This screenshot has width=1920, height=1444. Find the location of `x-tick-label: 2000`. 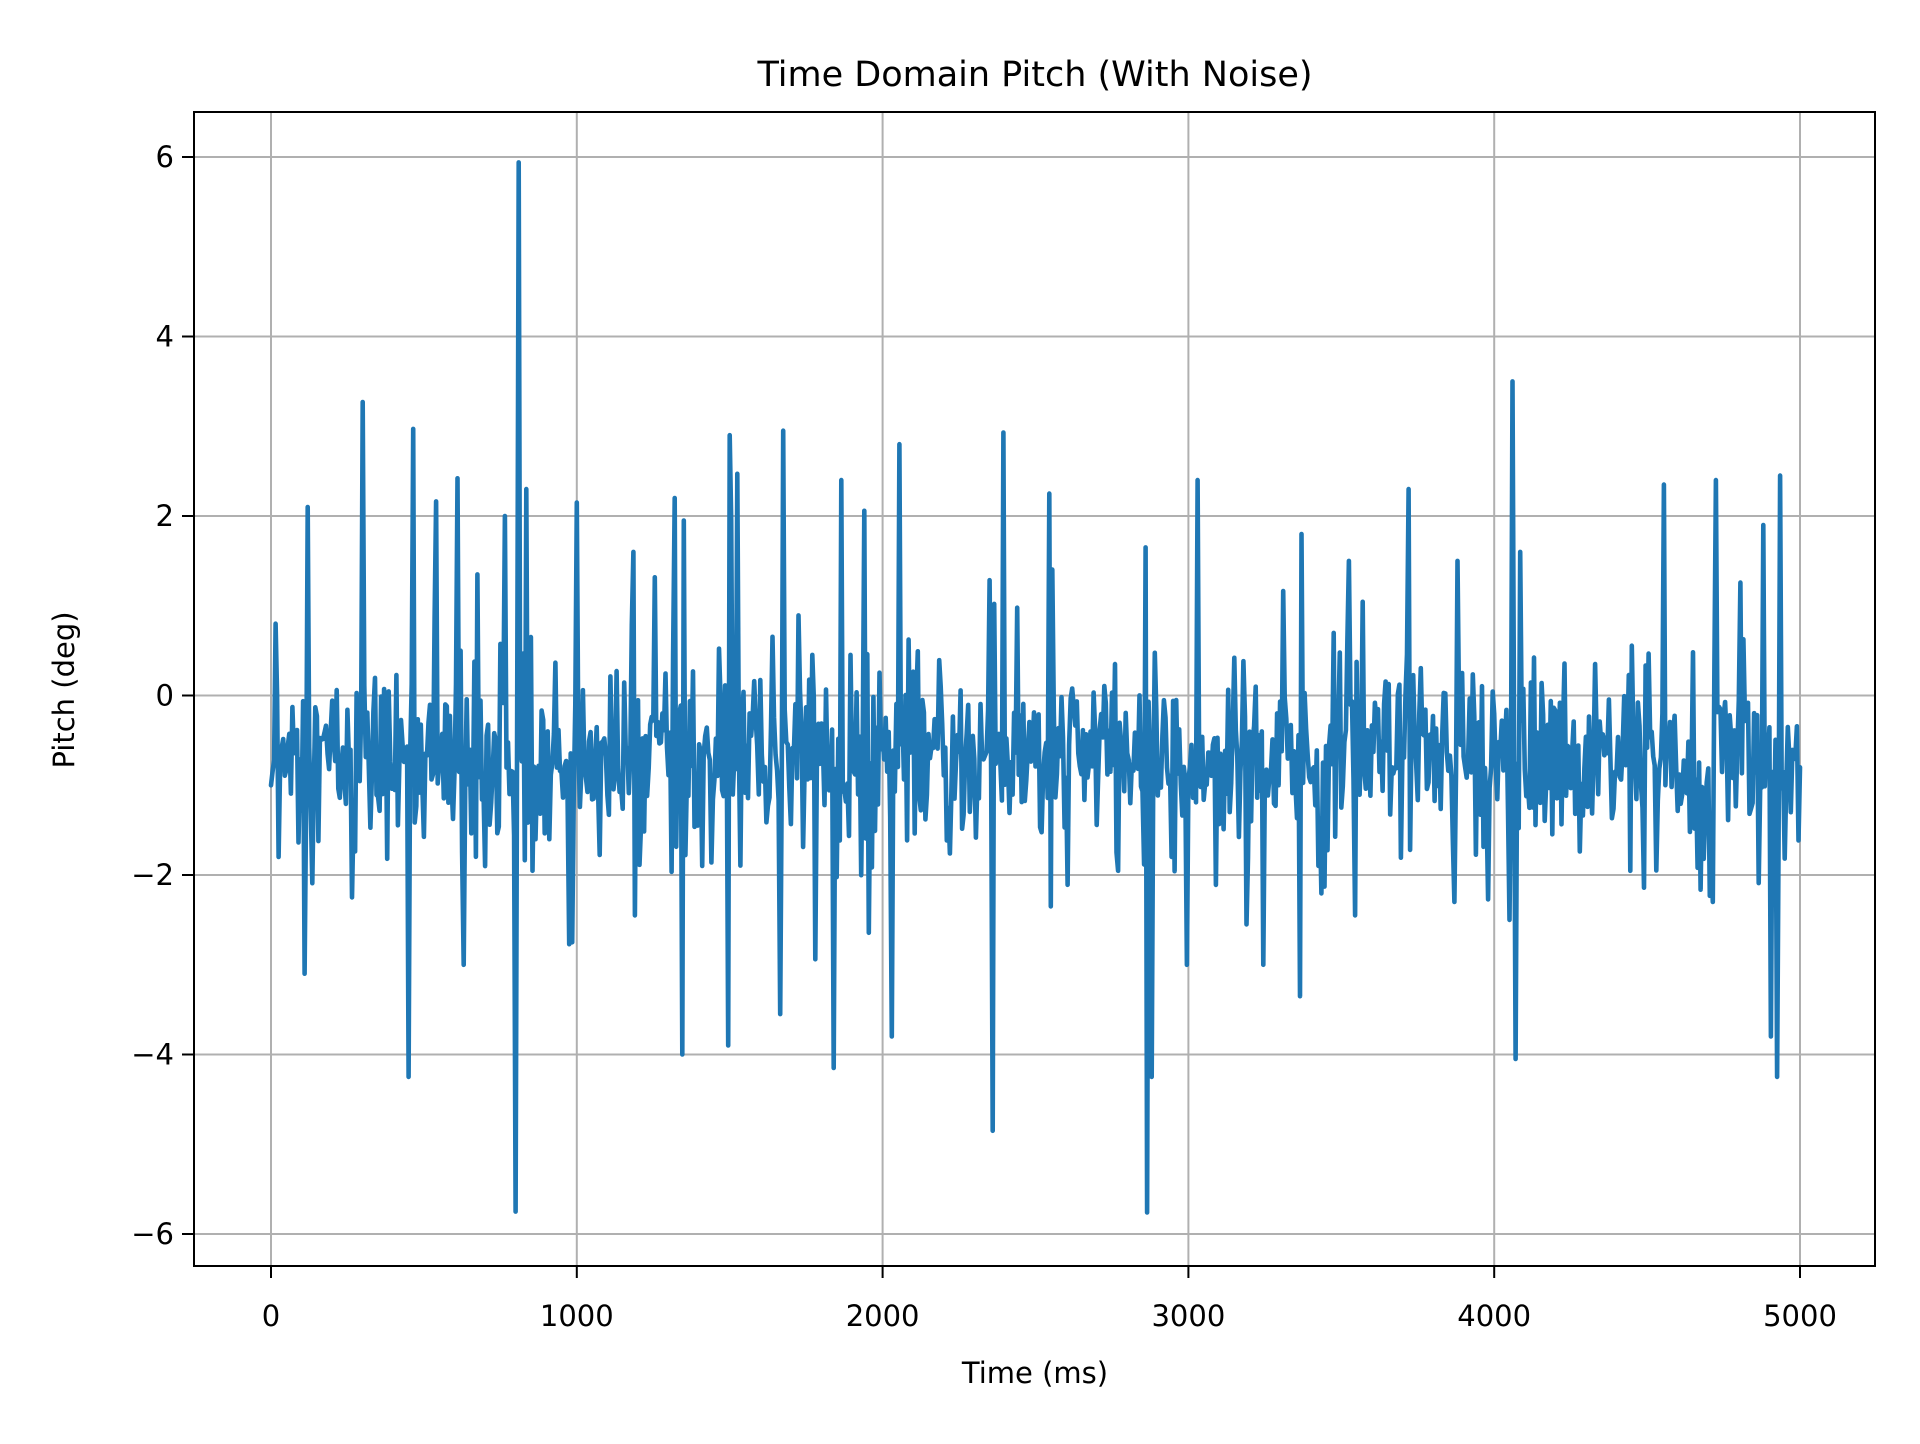

x-tick-label: 2000 is located at coordinates (883, 1316).